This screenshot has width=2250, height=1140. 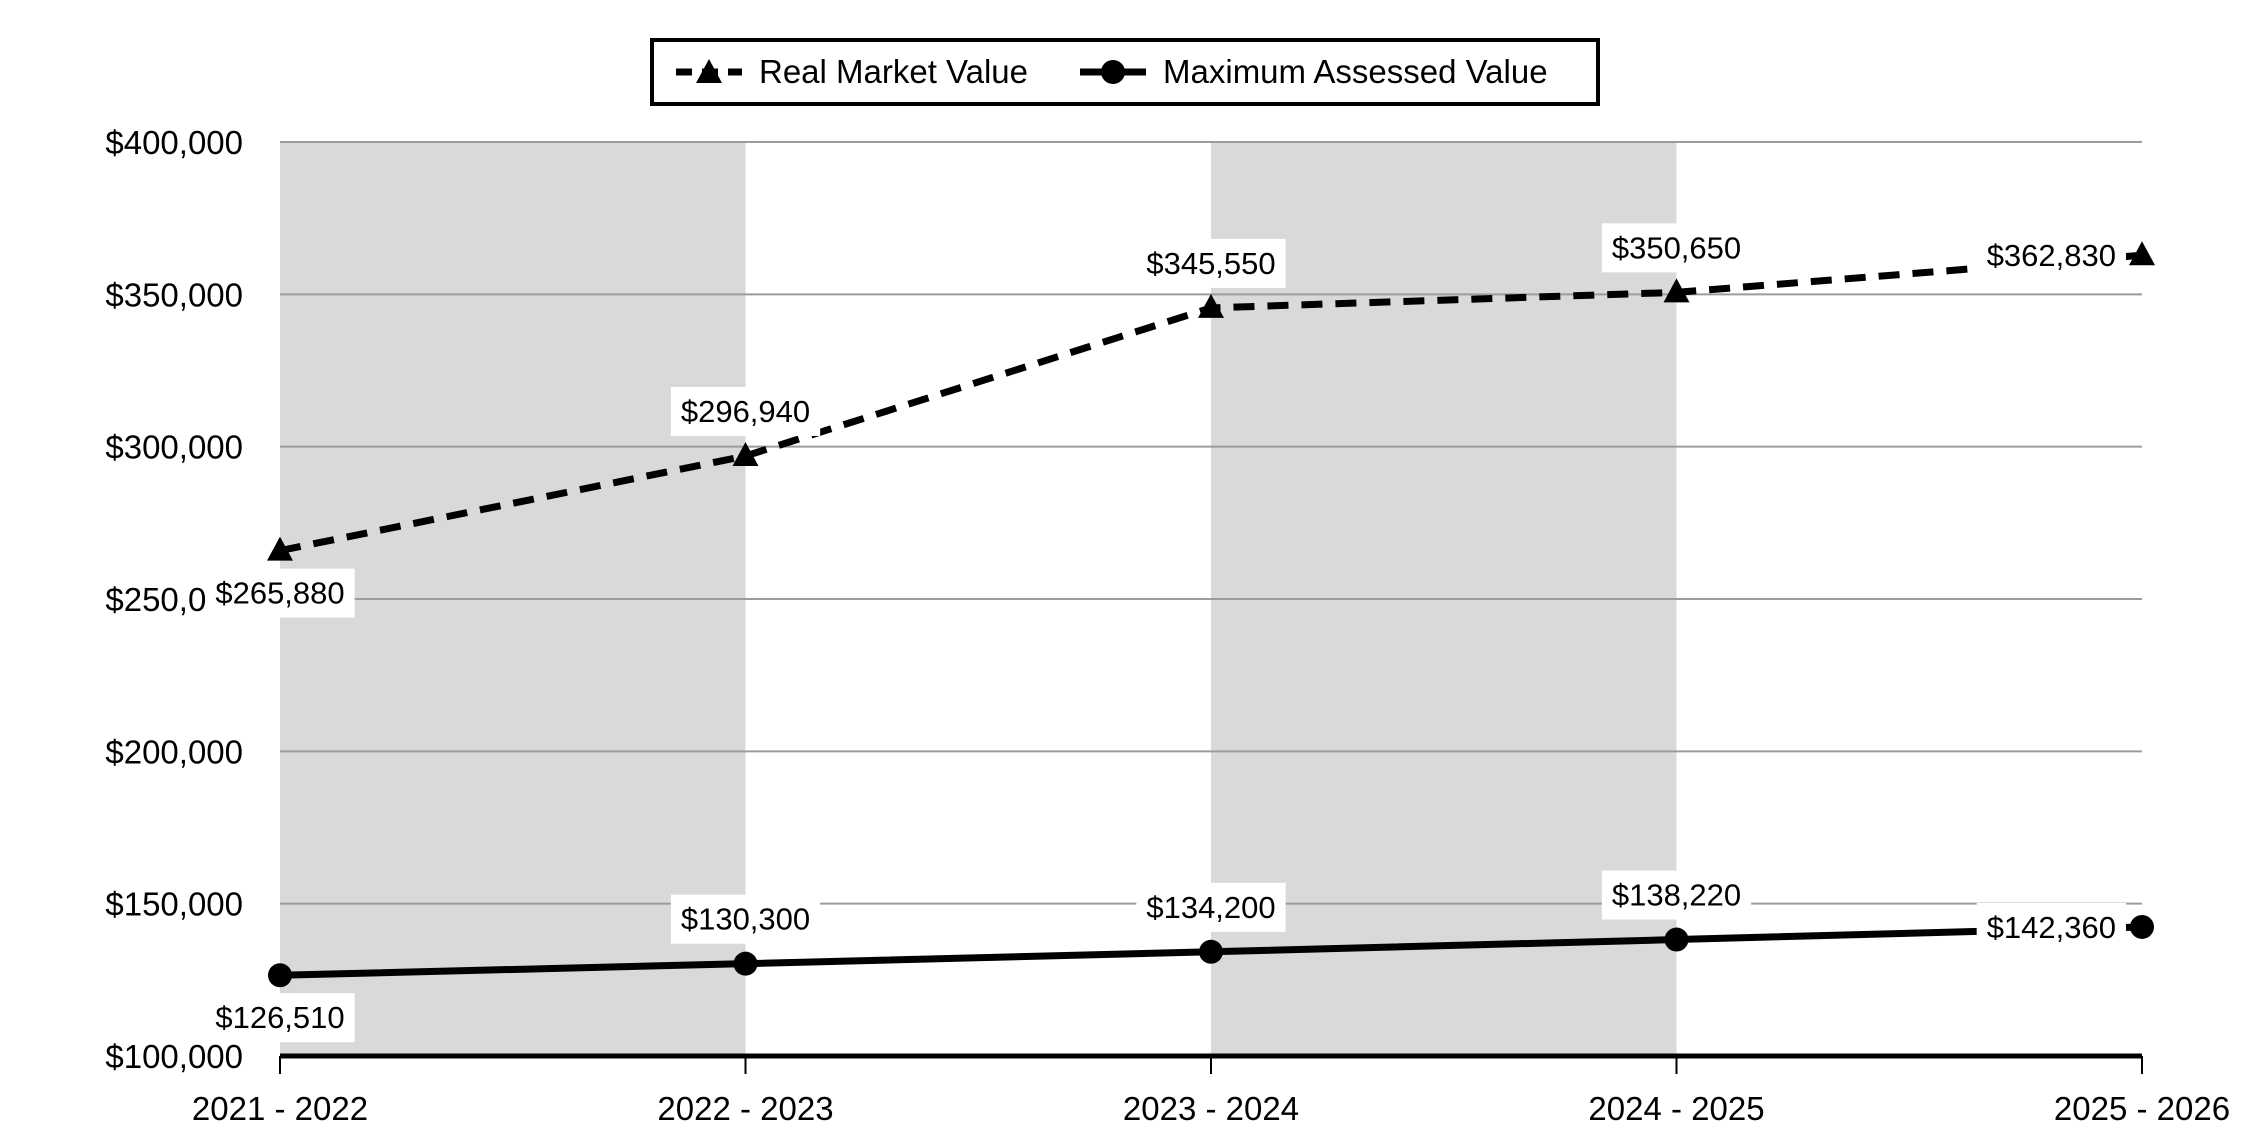 What do you see at coordinates (894, 71) in the screenshot?
I see `legend-label-real-market-value: Real Market Value` at bounding box center [894, 71].